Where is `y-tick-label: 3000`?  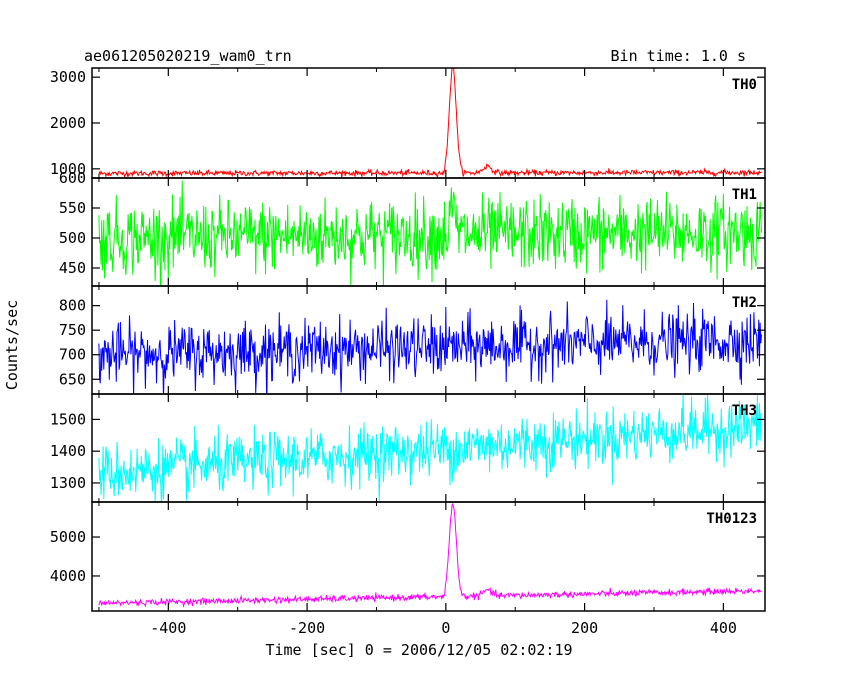
y-tick-label: 3000 is located at coordinates (68, 77).